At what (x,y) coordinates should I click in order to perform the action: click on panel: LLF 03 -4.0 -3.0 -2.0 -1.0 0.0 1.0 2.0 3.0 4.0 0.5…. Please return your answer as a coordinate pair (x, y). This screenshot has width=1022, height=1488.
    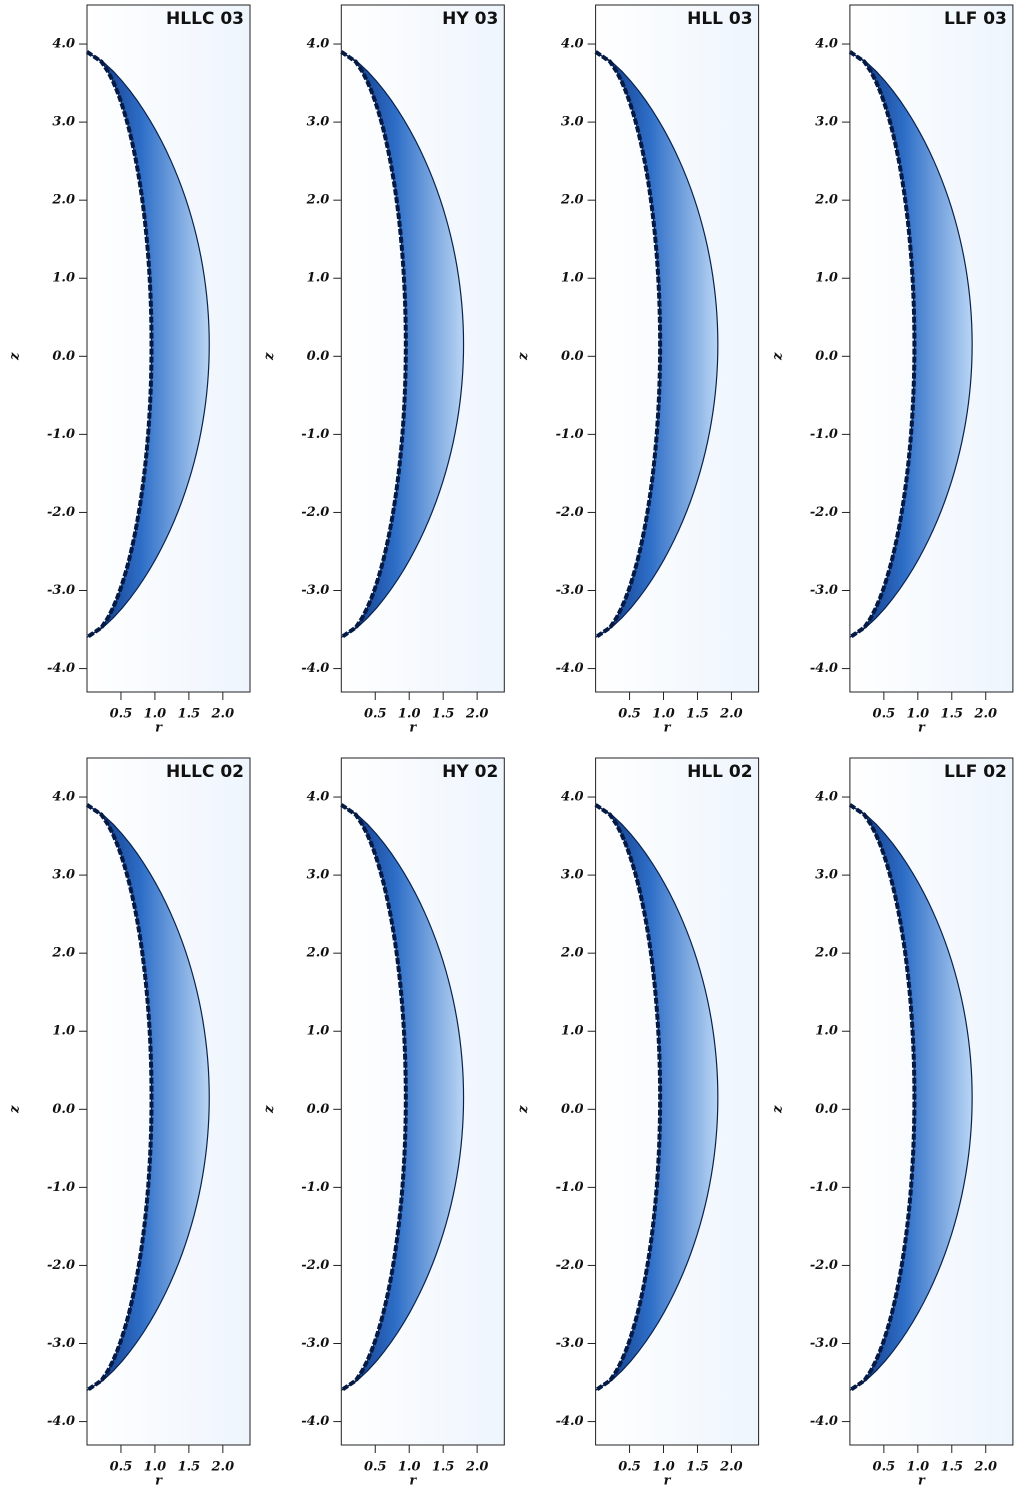
    Looking at the image, I should click on (892, 370).